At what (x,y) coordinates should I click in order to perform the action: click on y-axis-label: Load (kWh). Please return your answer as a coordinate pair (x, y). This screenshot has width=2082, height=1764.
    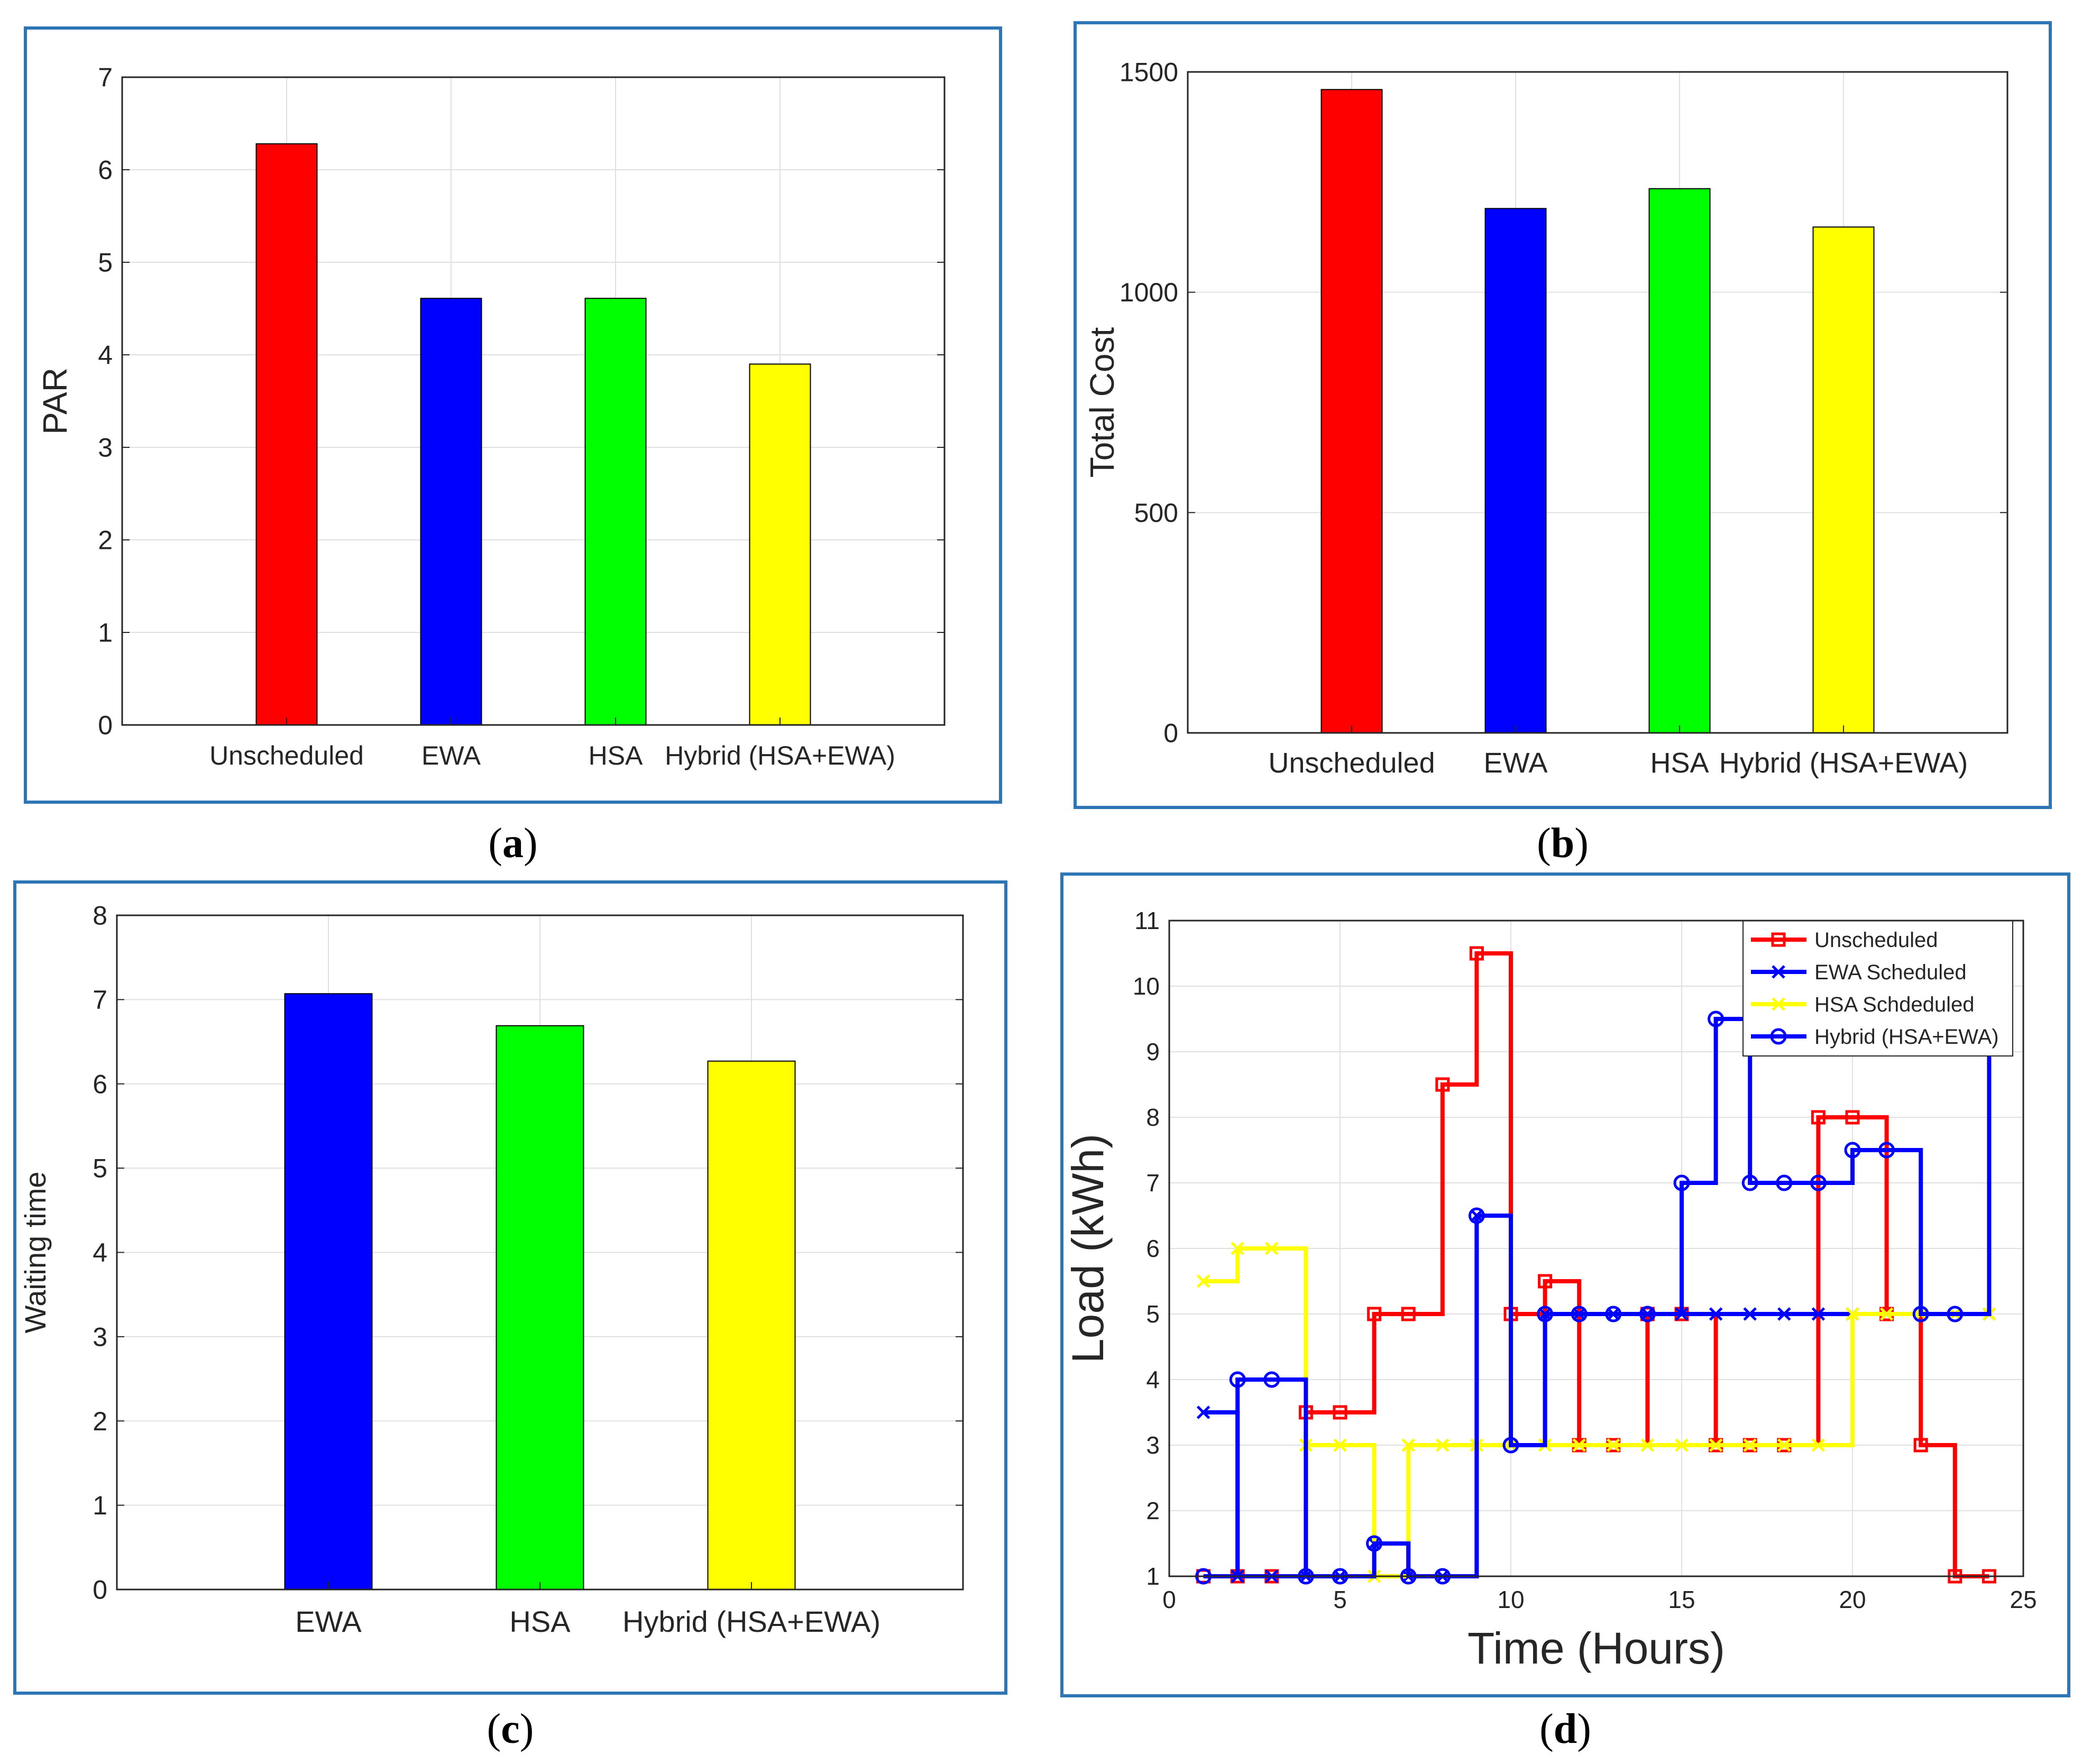
    Looking at the image, I should click on (1088, 1248).